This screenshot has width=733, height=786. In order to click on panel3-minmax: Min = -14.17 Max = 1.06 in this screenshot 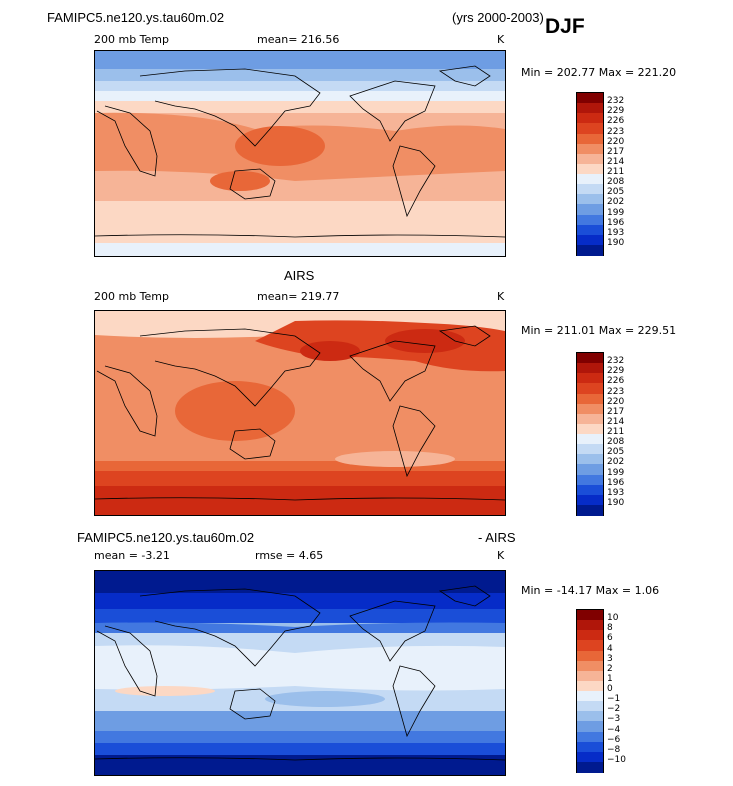, I will do `click(590, 590)`.